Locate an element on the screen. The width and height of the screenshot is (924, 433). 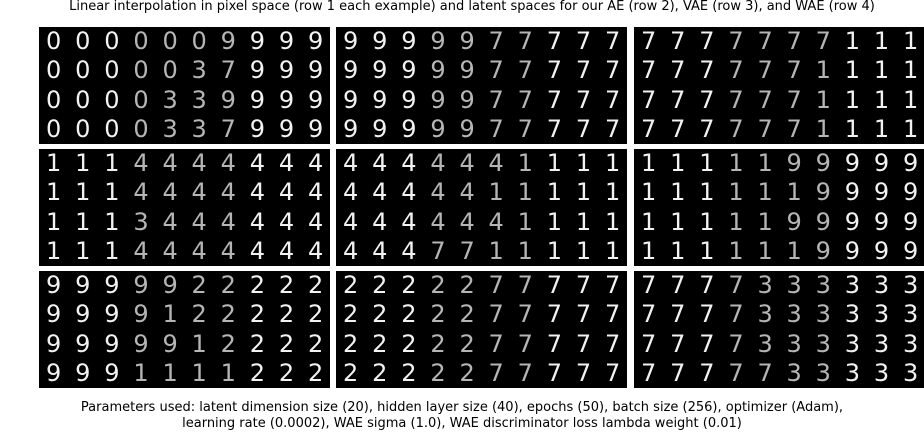
digit-wae-step-9: 1 is located at coordinates (881, 128).